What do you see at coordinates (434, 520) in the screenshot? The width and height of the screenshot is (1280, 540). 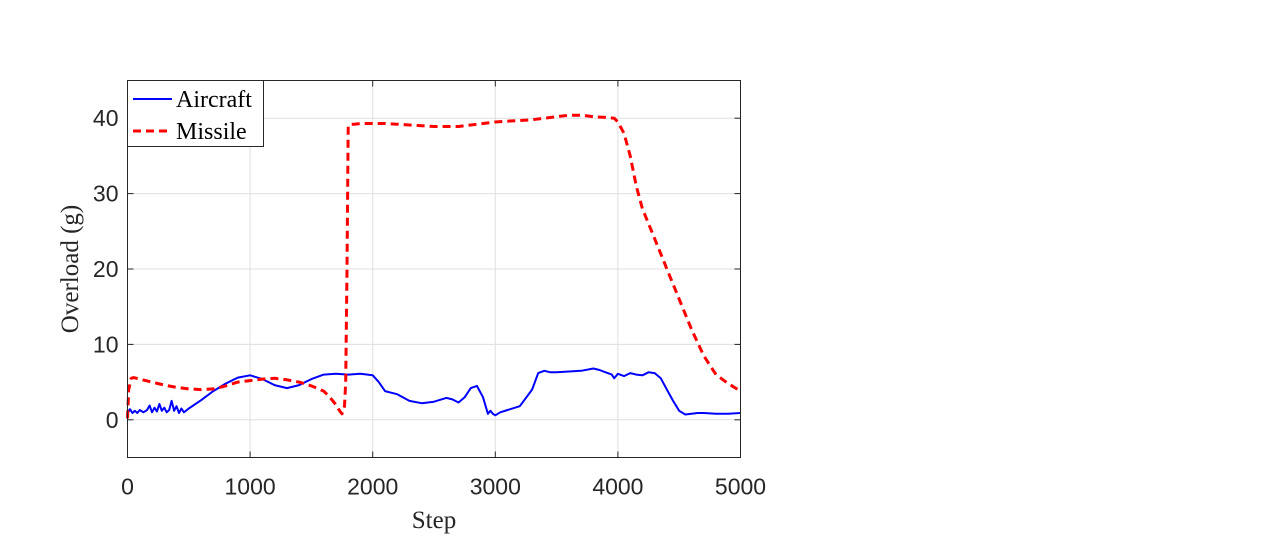 I see `x-axis-label: Step` at bounding box center [434, 520].